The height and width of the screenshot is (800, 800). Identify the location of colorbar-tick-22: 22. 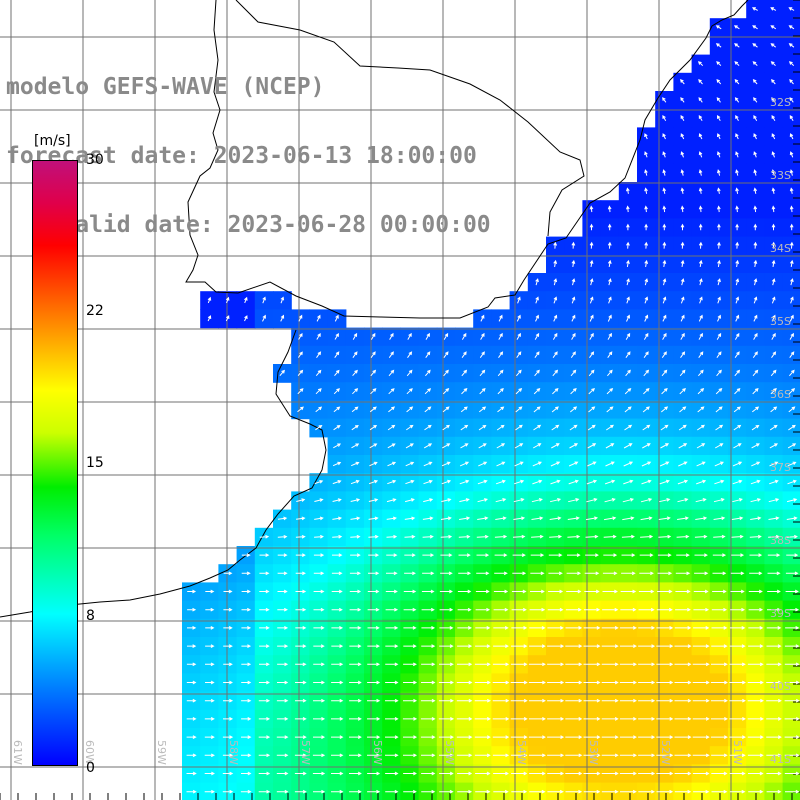
(95, 311).